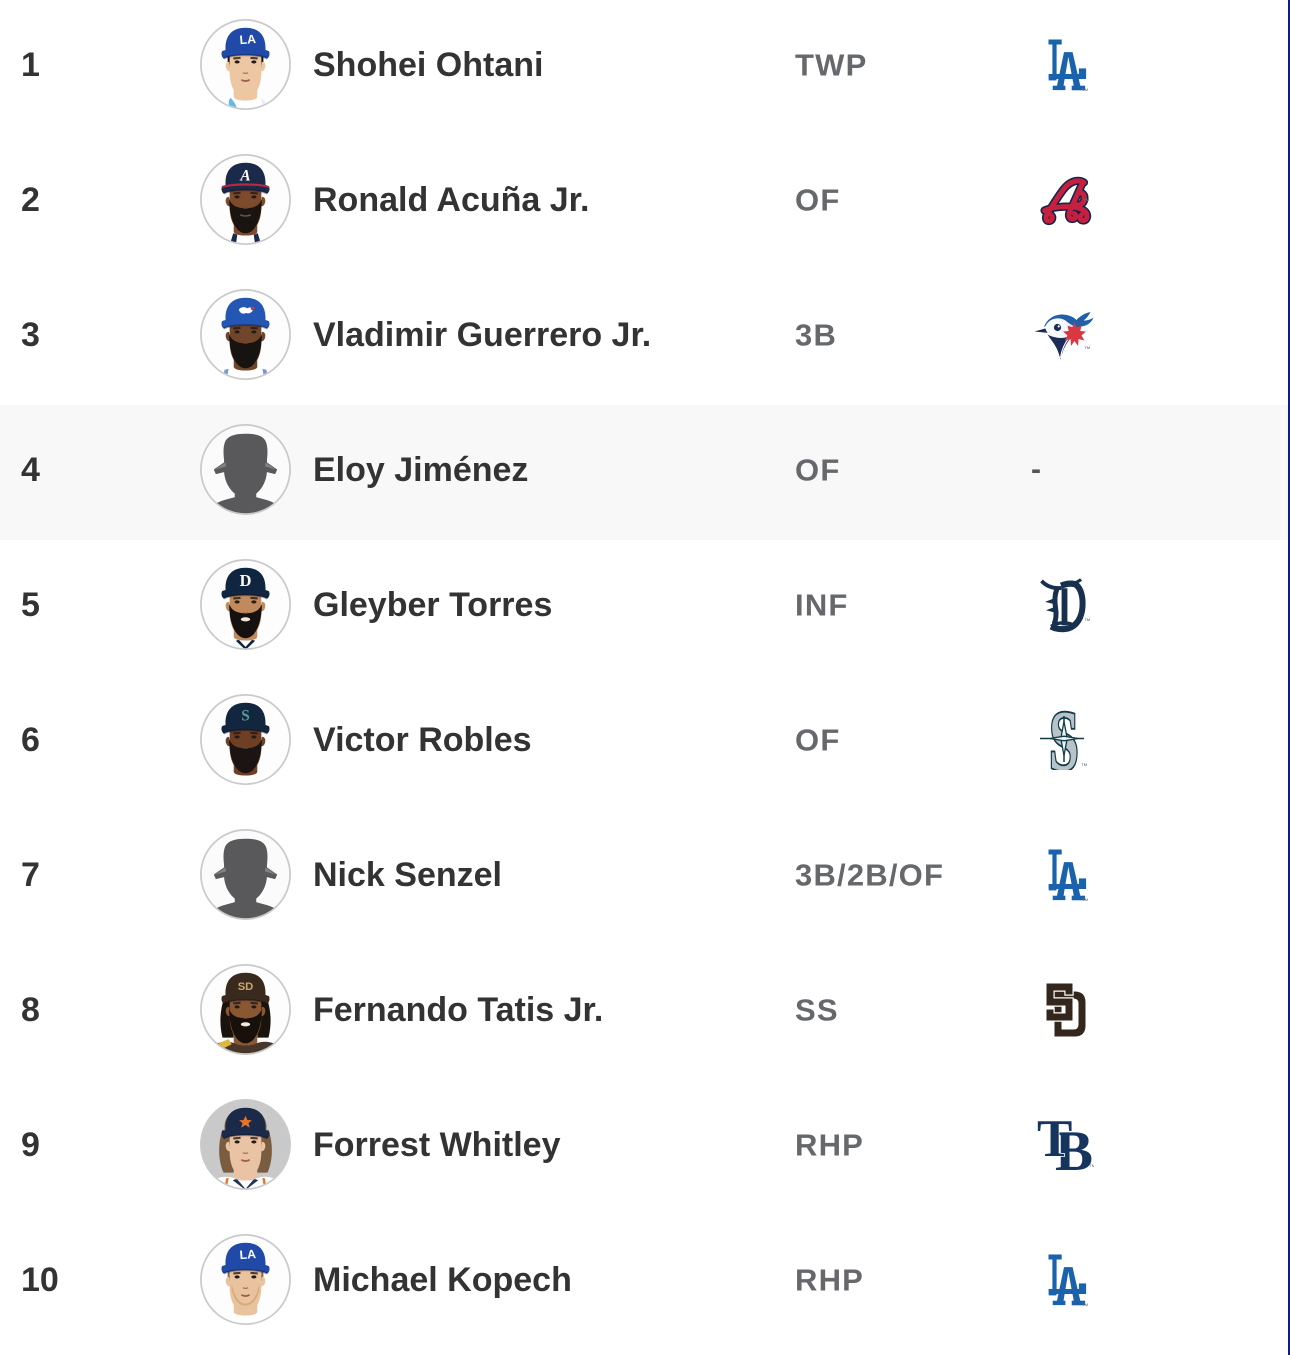 The image size is (1290, 1355). What do you see at coordinates (246, 987) in the screenshot?
I see `svg-text: SD` at bounding box center [246, 987].